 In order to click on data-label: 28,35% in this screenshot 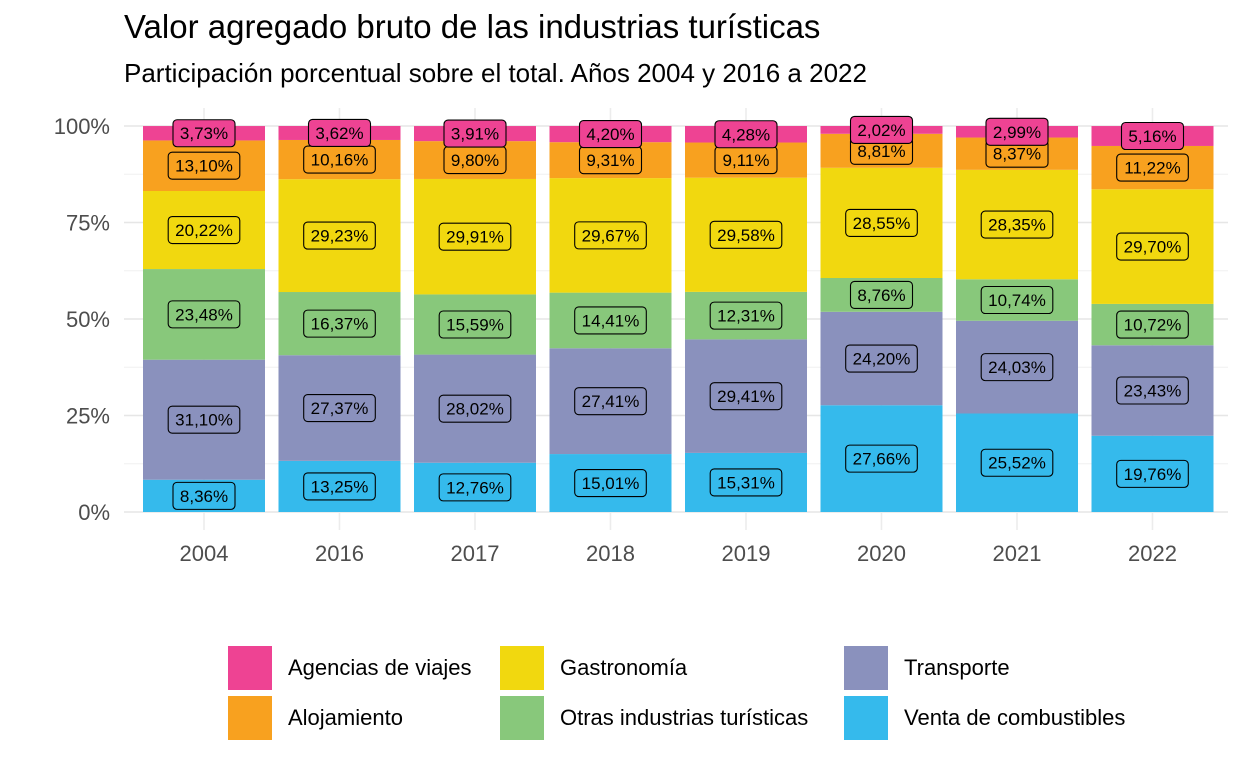, I will do `click(1017, 225)`.